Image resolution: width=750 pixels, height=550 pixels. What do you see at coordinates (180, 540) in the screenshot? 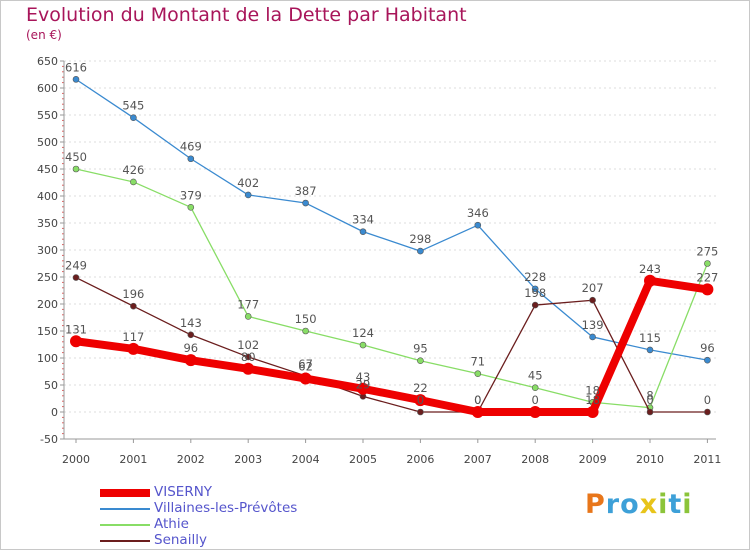
I see `legend-label: Senailly` at bounding box center [180, 540].